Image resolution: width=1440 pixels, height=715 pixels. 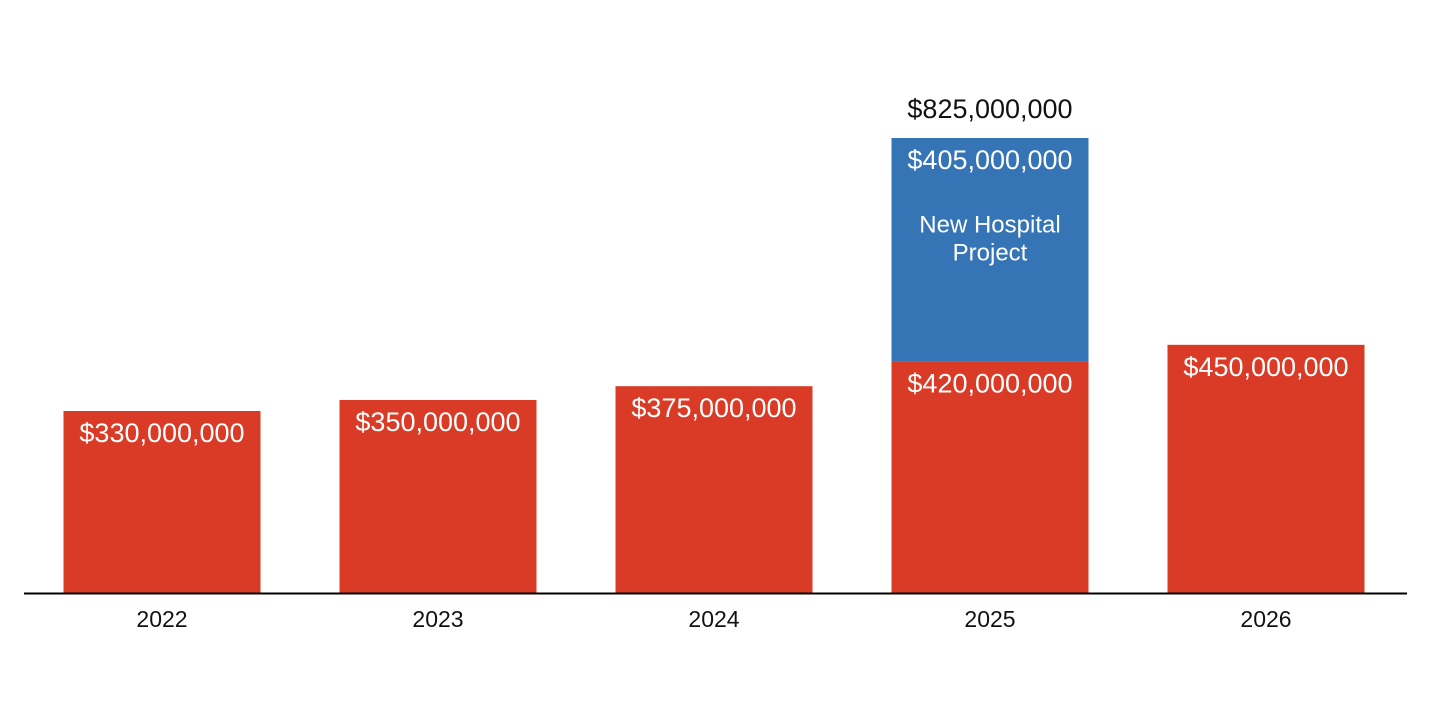 What do you see at coordinates (714, 489) in the screenshot?
I see `bar-2024-base` at bounding box center [714, 489].